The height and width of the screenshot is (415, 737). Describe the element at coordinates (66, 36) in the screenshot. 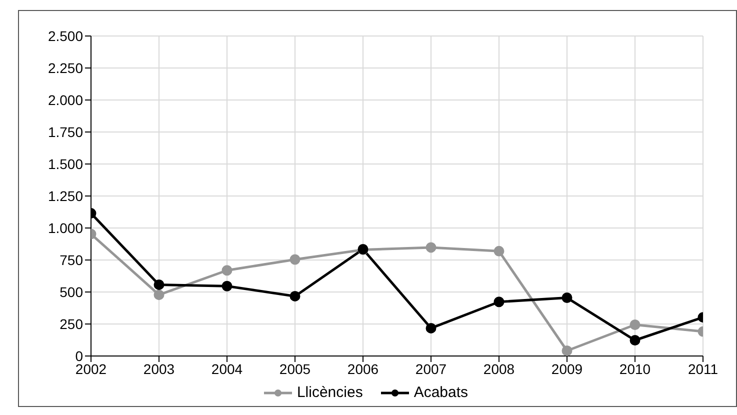

I see `y-tick-label: 2.500` at that location.